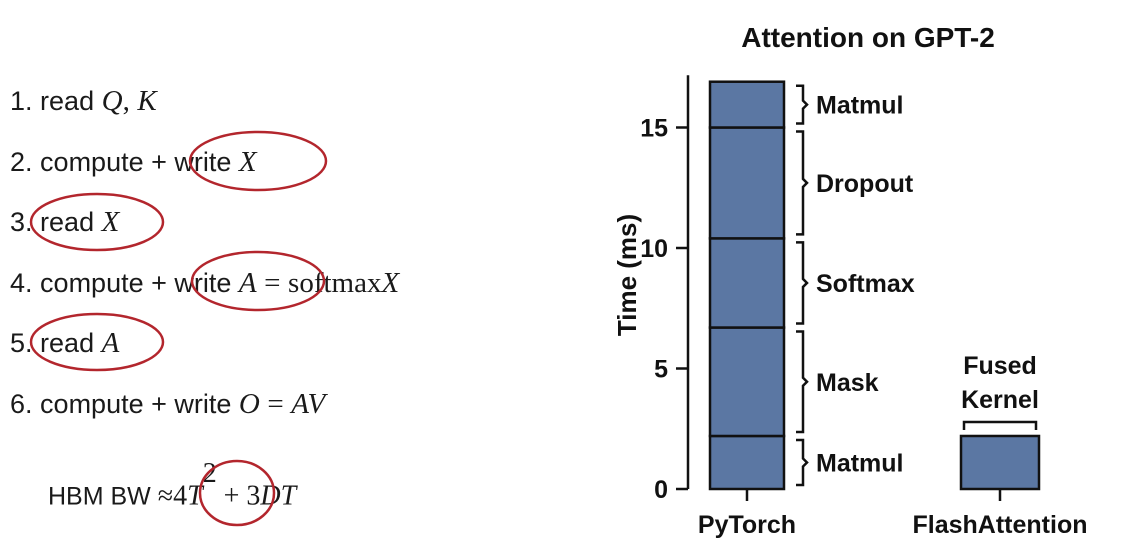 Image resolution: width=1132 pixels, height=556 pixels. Describe the element at coordinates (126, 101) in the screenshot. I see `math-sep: ,` at that location.